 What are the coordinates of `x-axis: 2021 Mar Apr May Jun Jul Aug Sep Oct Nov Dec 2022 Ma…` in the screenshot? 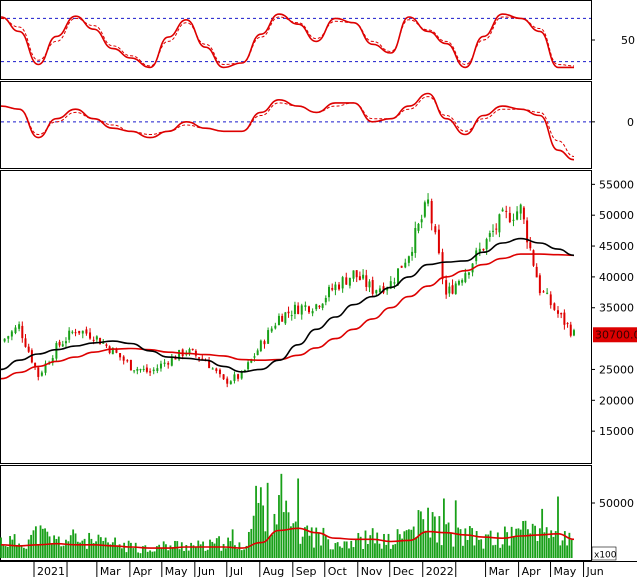 It's located at (318, 569).